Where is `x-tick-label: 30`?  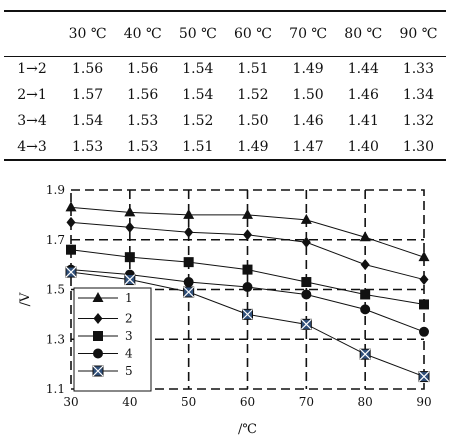
x-tick-label: 30 is located at coordinates (70, 402).